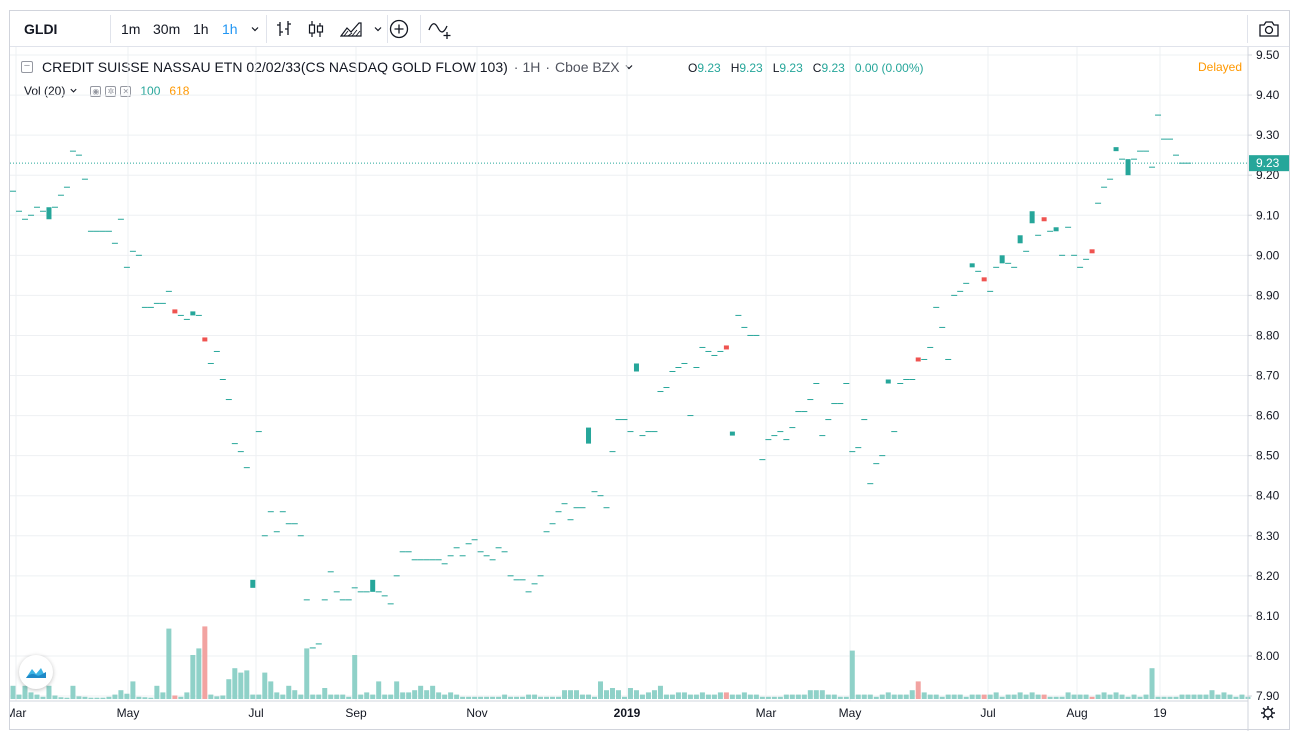  Describe the element at coordinates (316, 29) in the screenshot. I see `candles-icon` at that location.